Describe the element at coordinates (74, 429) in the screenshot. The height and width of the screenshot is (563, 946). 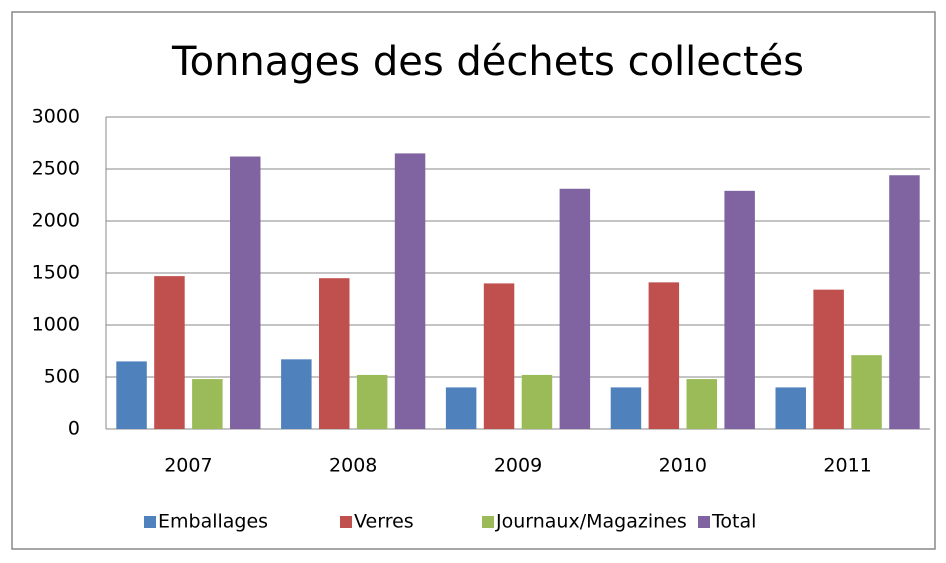
I see `y-tick-label: 0` at that location.